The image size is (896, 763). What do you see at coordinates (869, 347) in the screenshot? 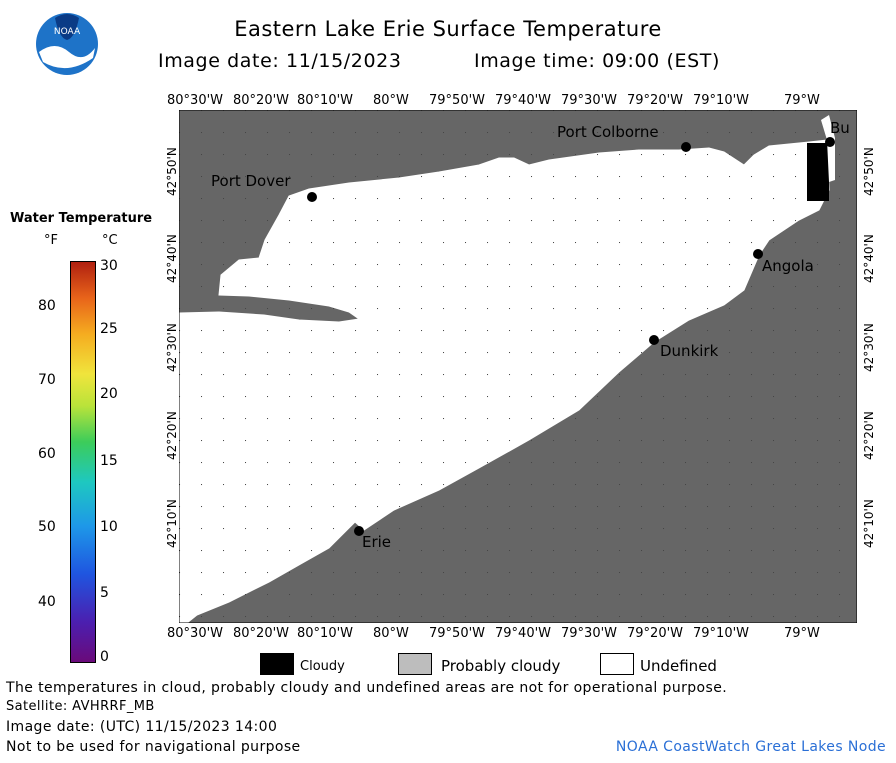
I see `lat-label-right: 42°30'N` at bounding box center [869, 347].